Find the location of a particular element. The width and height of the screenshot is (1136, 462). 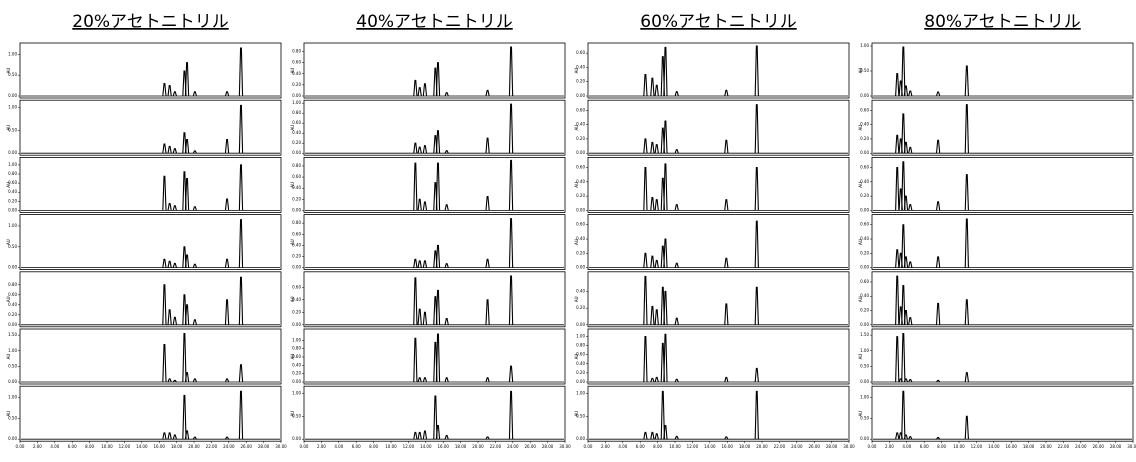

x-tick-label: 14.00 is located at coordinates (994, 446).